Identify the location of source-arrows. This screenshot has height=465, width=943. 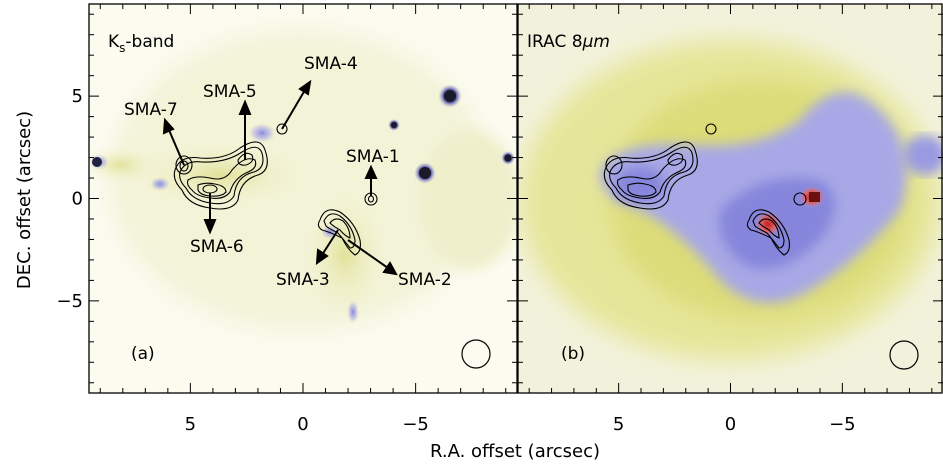
(280, 177).